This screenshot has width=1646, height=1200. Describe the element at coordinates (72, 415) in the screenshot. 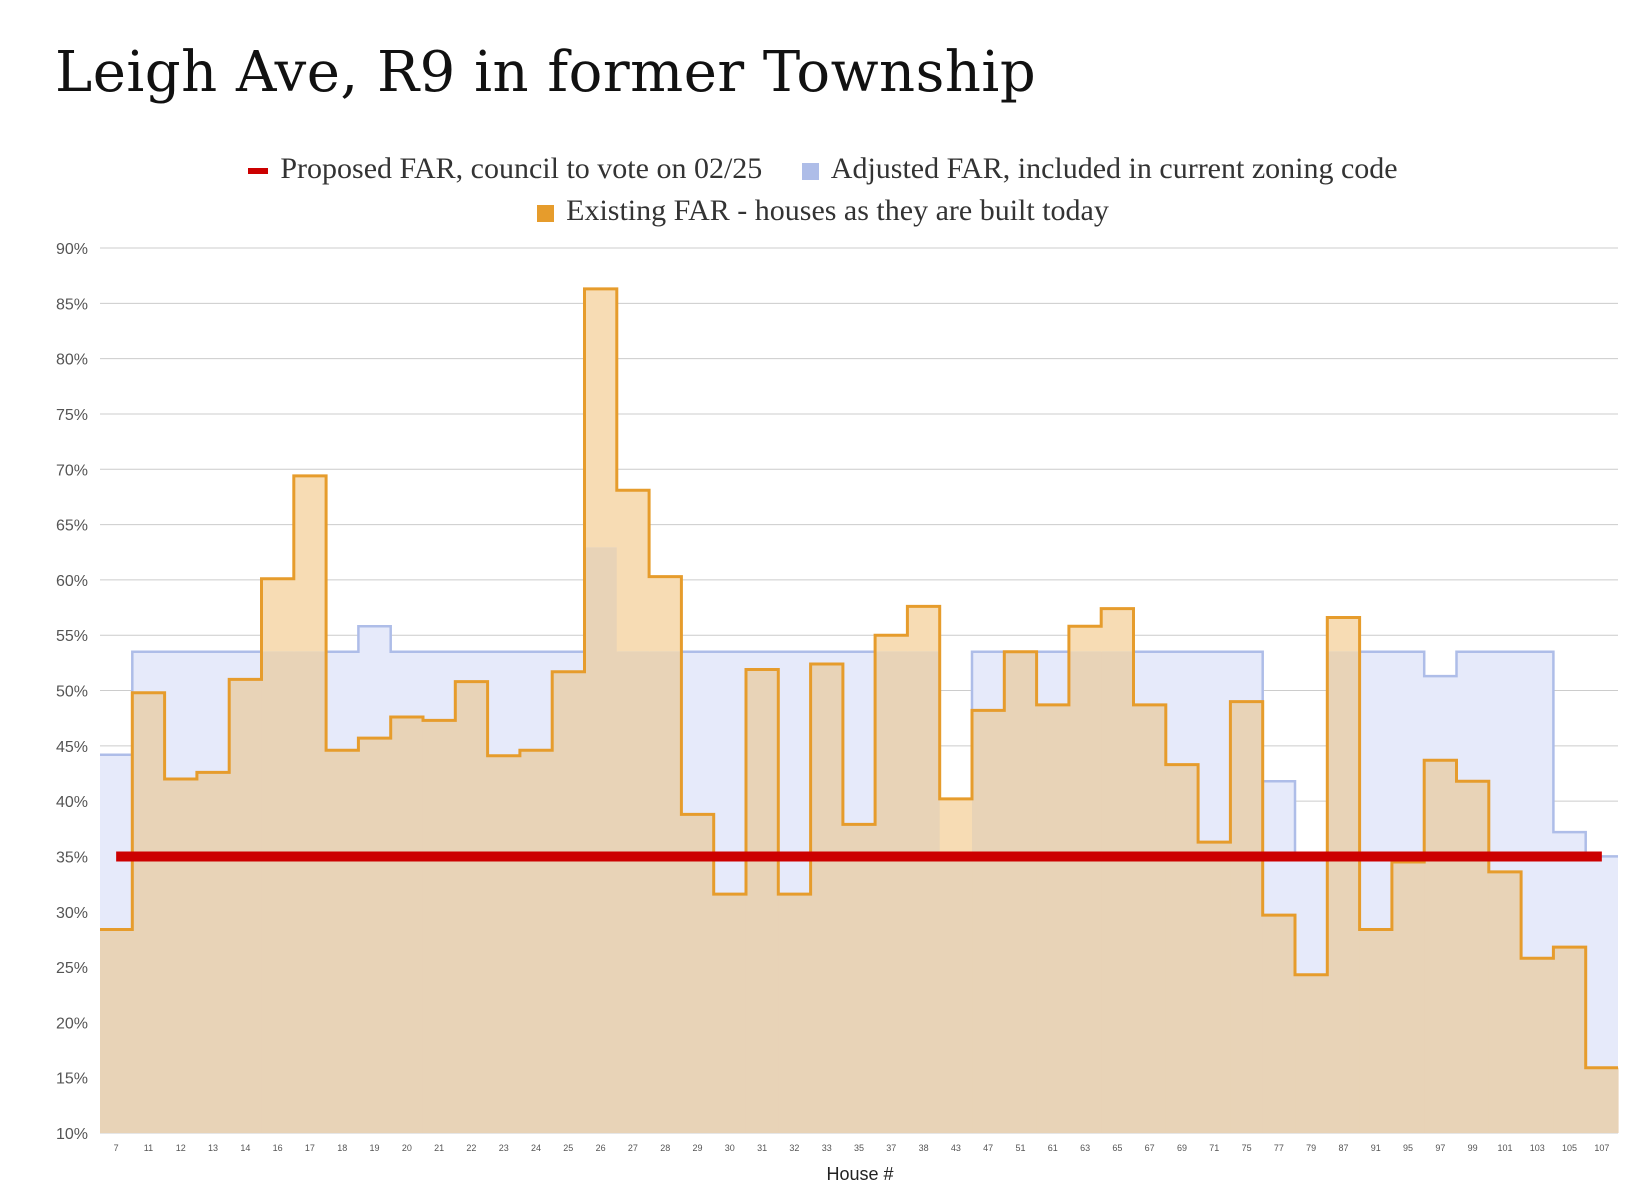

I see `y-tick-label: 75%` at that location.